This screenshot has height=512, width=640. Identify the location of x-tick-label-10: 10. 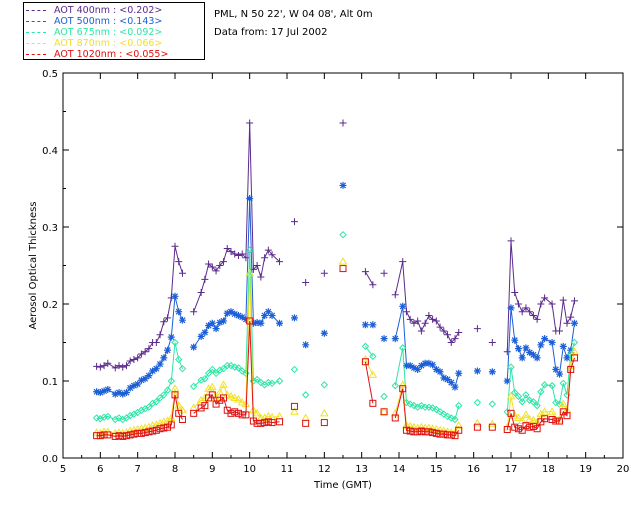
(249, 469).